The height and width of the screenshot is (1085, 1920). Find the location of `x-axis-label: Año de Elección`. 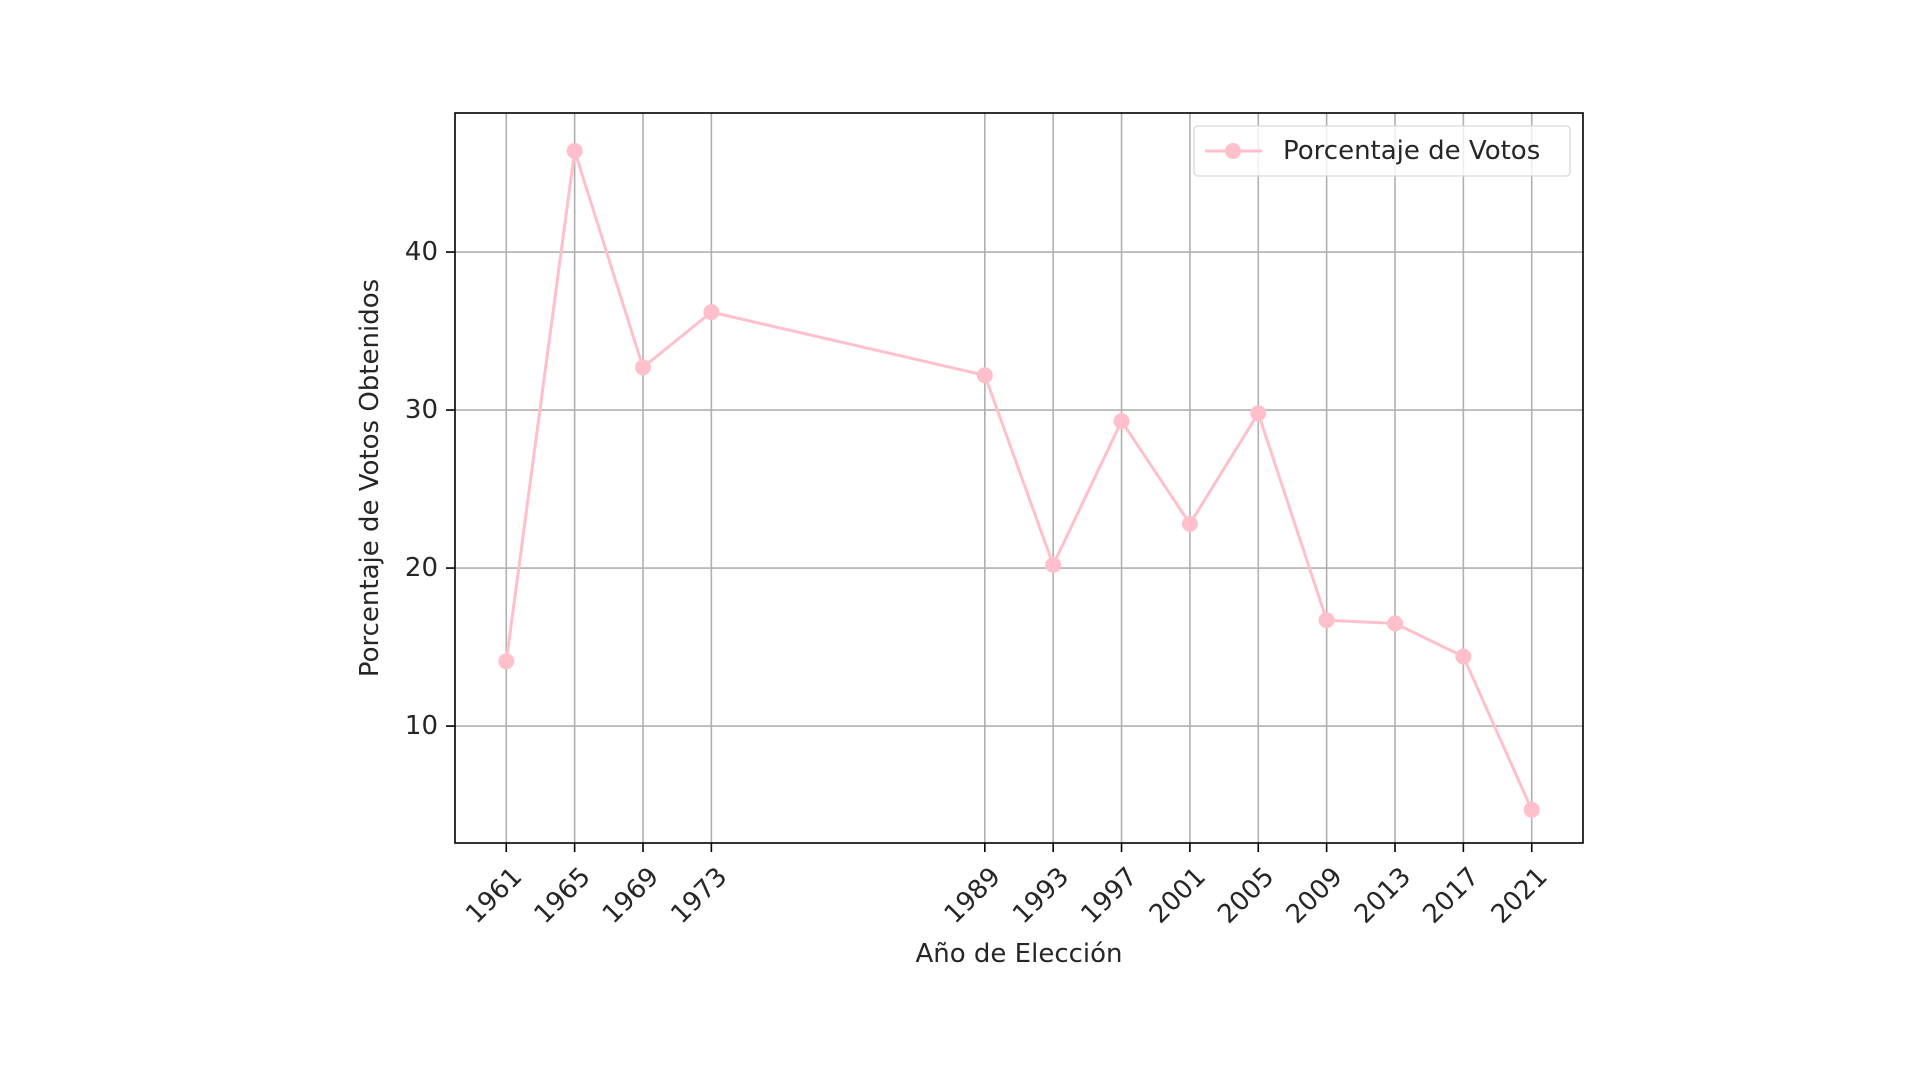

x-axis-label: Año de Elección is located at coordinates (1018, 954).